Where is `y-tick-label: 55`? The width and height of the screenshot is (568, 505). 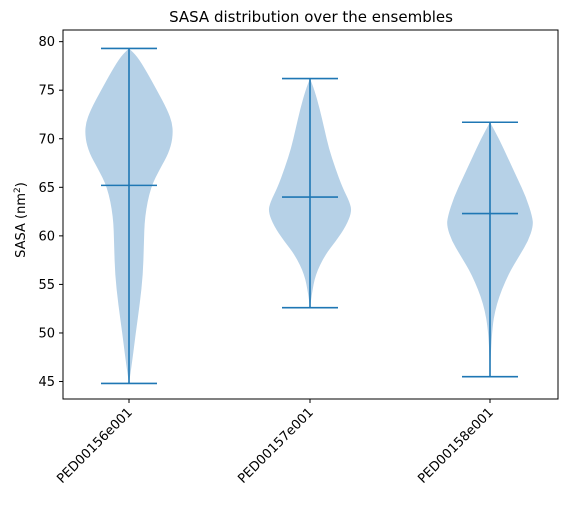
y-tick-label: 55 is located at coordinates (46, 285).